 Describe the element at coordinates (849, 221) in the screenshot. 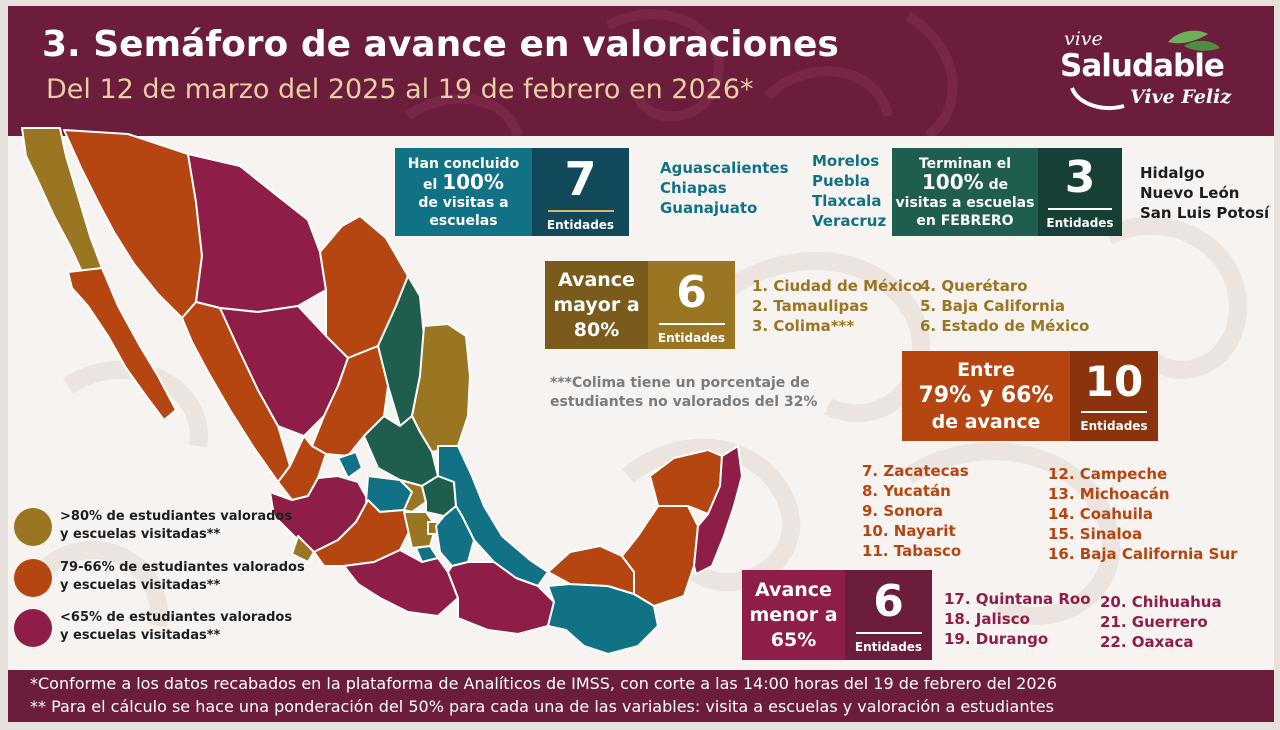

I see `list-item: Veracruz` at that location.